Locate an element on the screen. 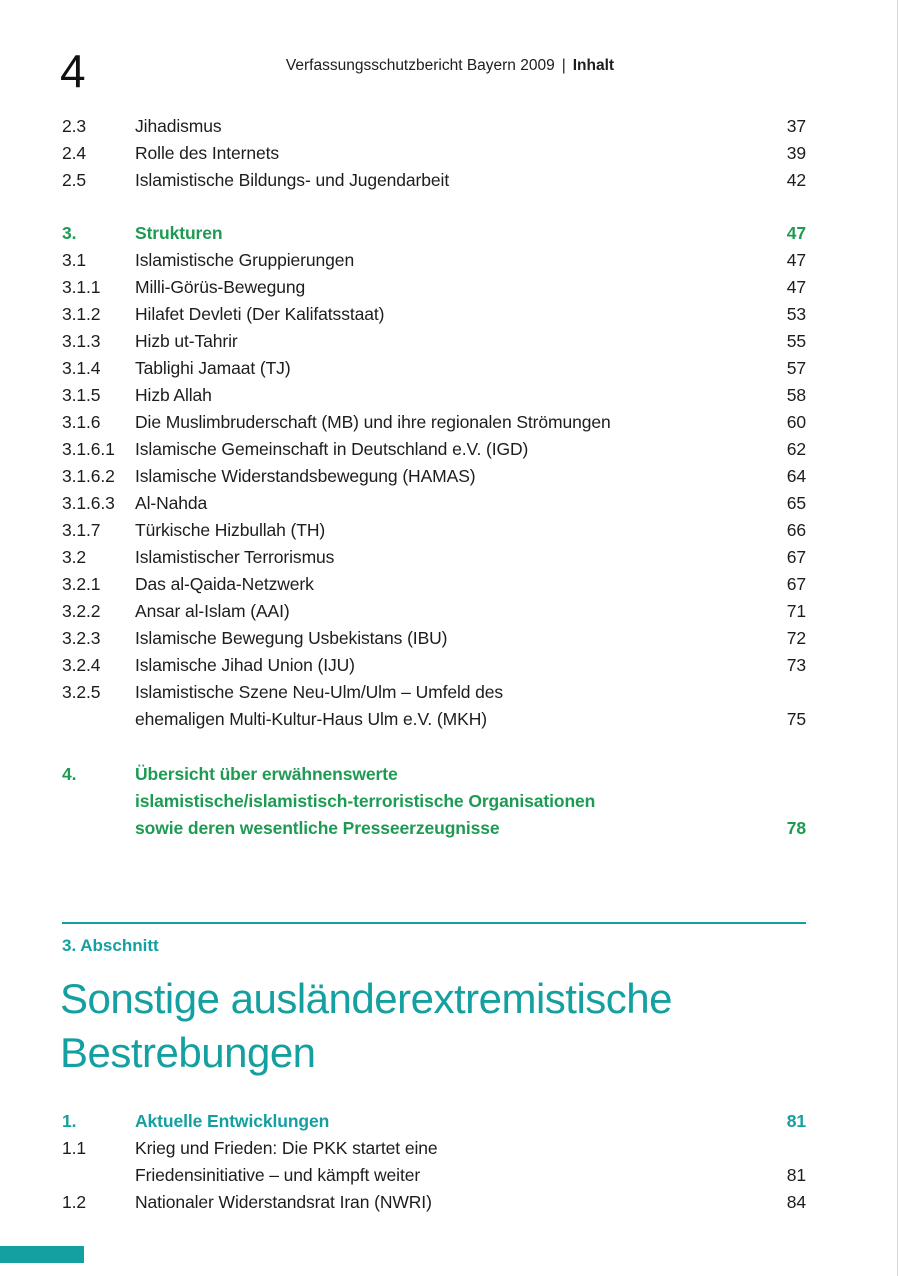 The image size is (900, 1276). toc-entry: 3.1.4 Tablighi Jamaat (TJ) 57 is located at coordinates (434, 368).